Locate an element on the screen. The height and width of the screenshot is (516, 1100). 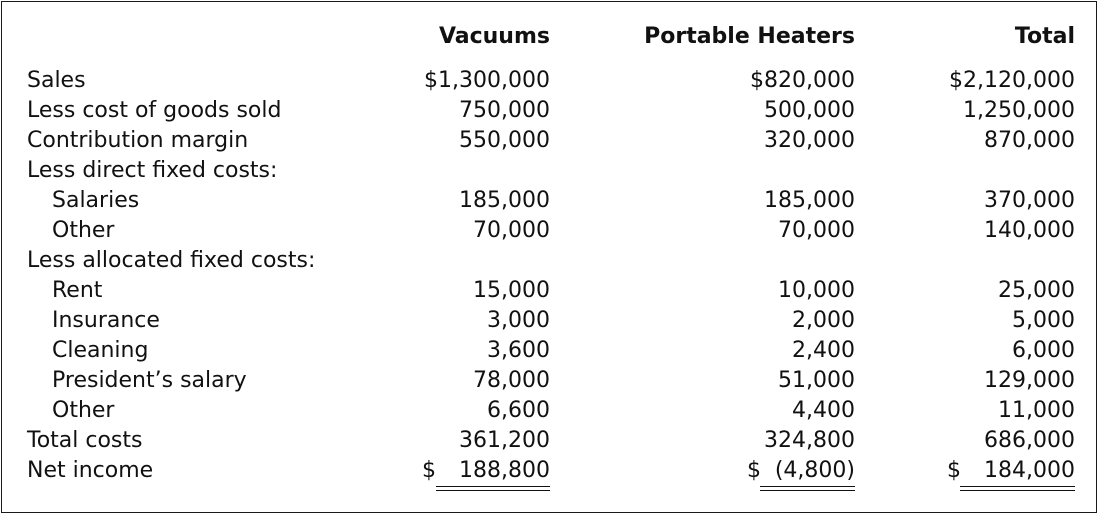
cleaning-total: 6,000 is located at coordinates (1043, 350).